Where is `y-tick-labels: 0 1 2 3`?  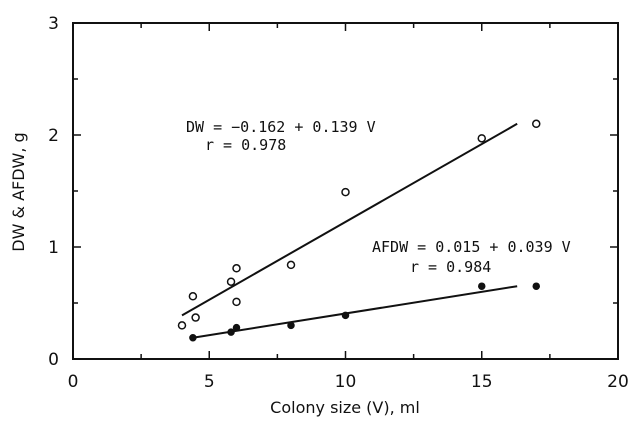 y-tick-labels: 0 1 2 3 is located at coordinates (53, 192).